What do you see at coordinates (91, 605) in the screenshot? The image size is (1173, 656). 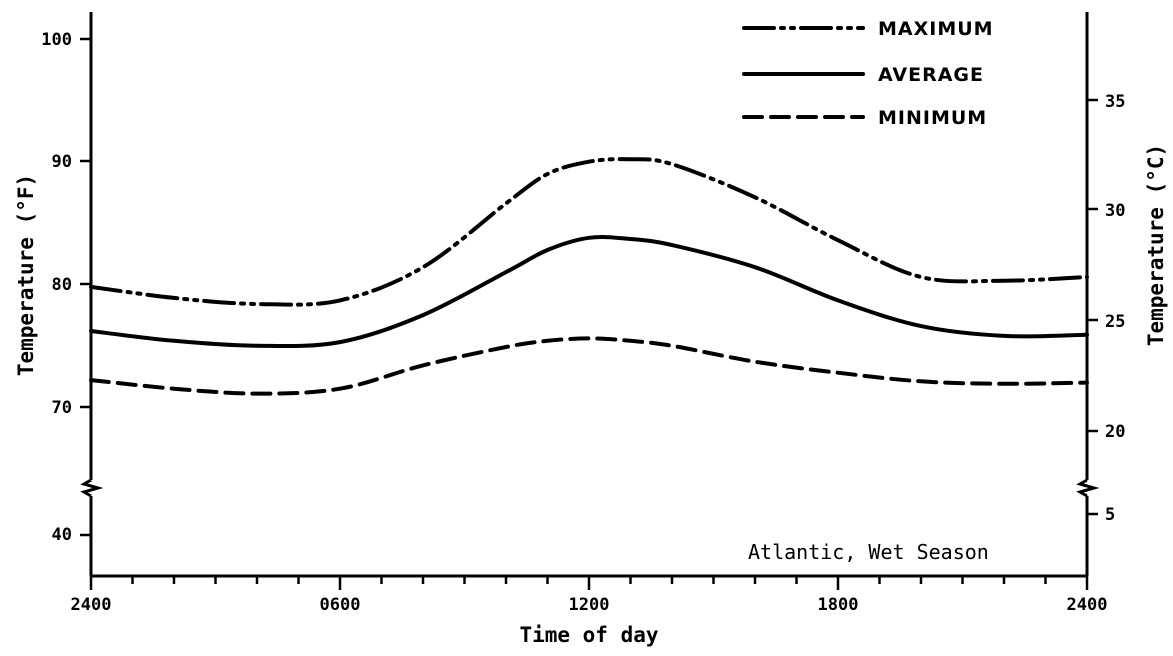 I see `x-tick-label-2400-start: 2400` at bounding box center [91, 605].